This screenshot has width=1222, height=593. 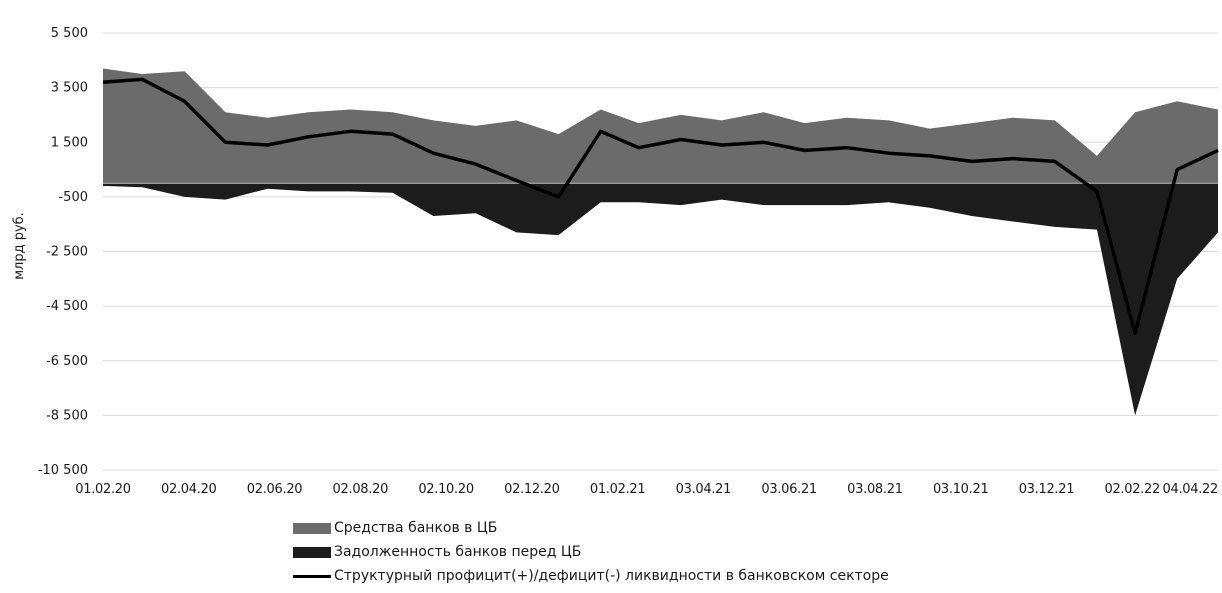 What do you see at coordinates (67, 306) in the screenshot?
I see `y-tick-label: -4 500` at bounding box center [67, 306].